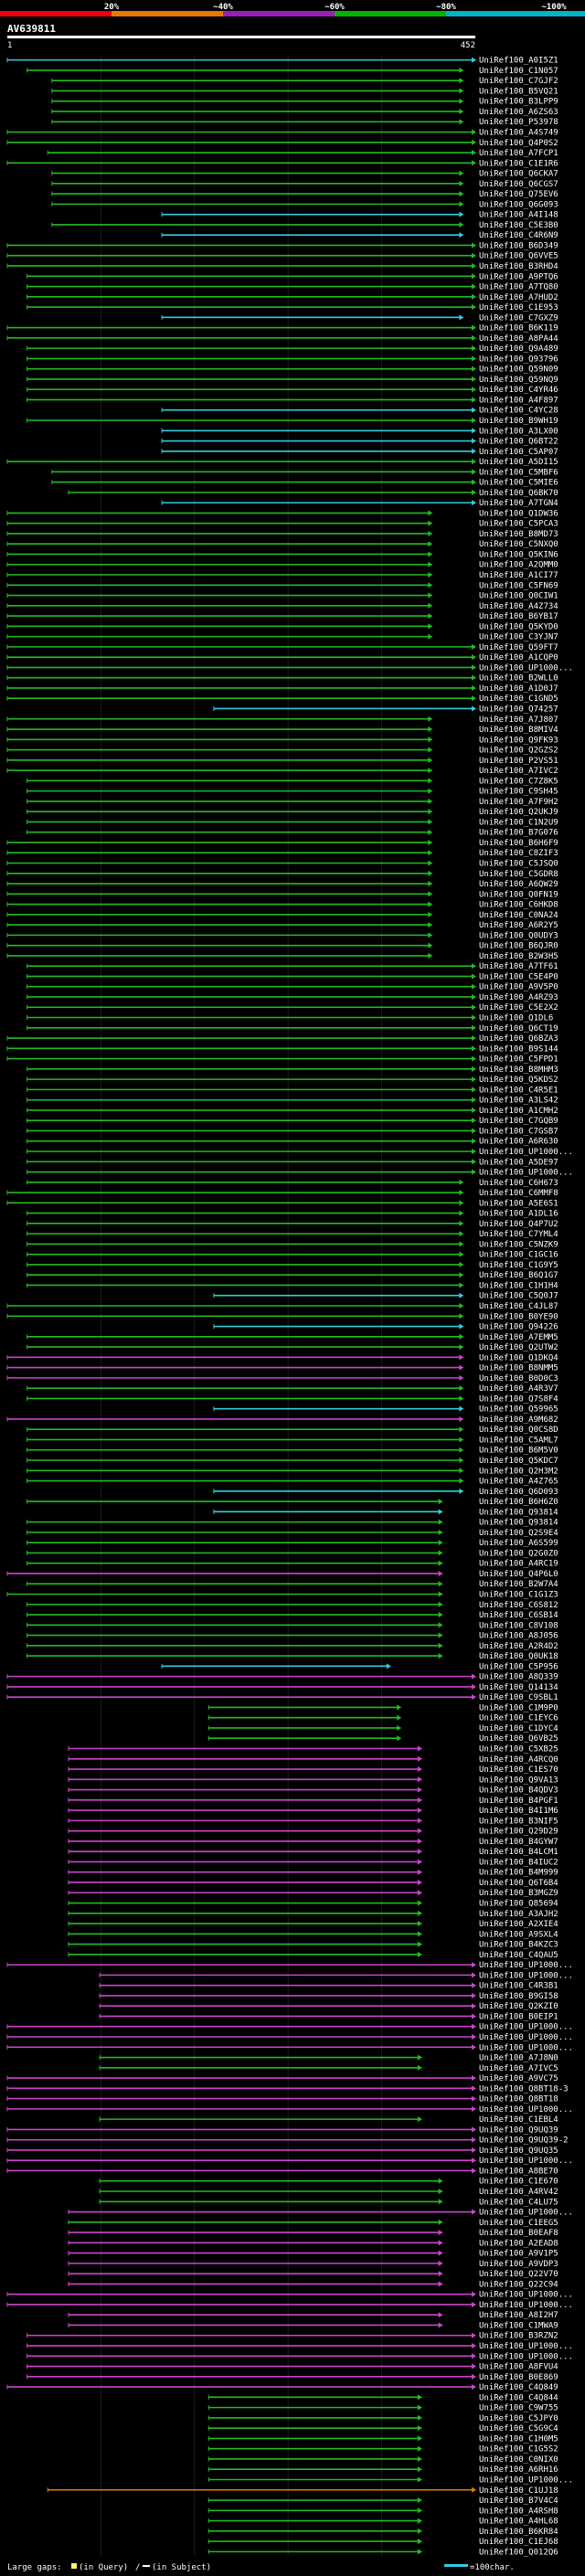 The width and height of the screenshot is (585, 2576). I want to click on hit-row: UniRef100_C1EJ68, so click(383, 2542).